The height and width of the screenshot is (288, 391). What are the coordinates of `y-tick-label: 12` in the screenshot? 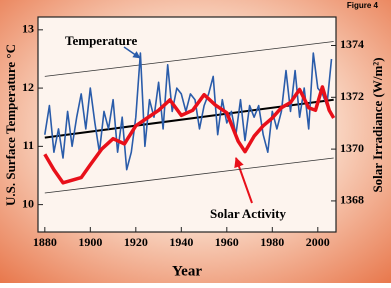 It's located at (28, 87).